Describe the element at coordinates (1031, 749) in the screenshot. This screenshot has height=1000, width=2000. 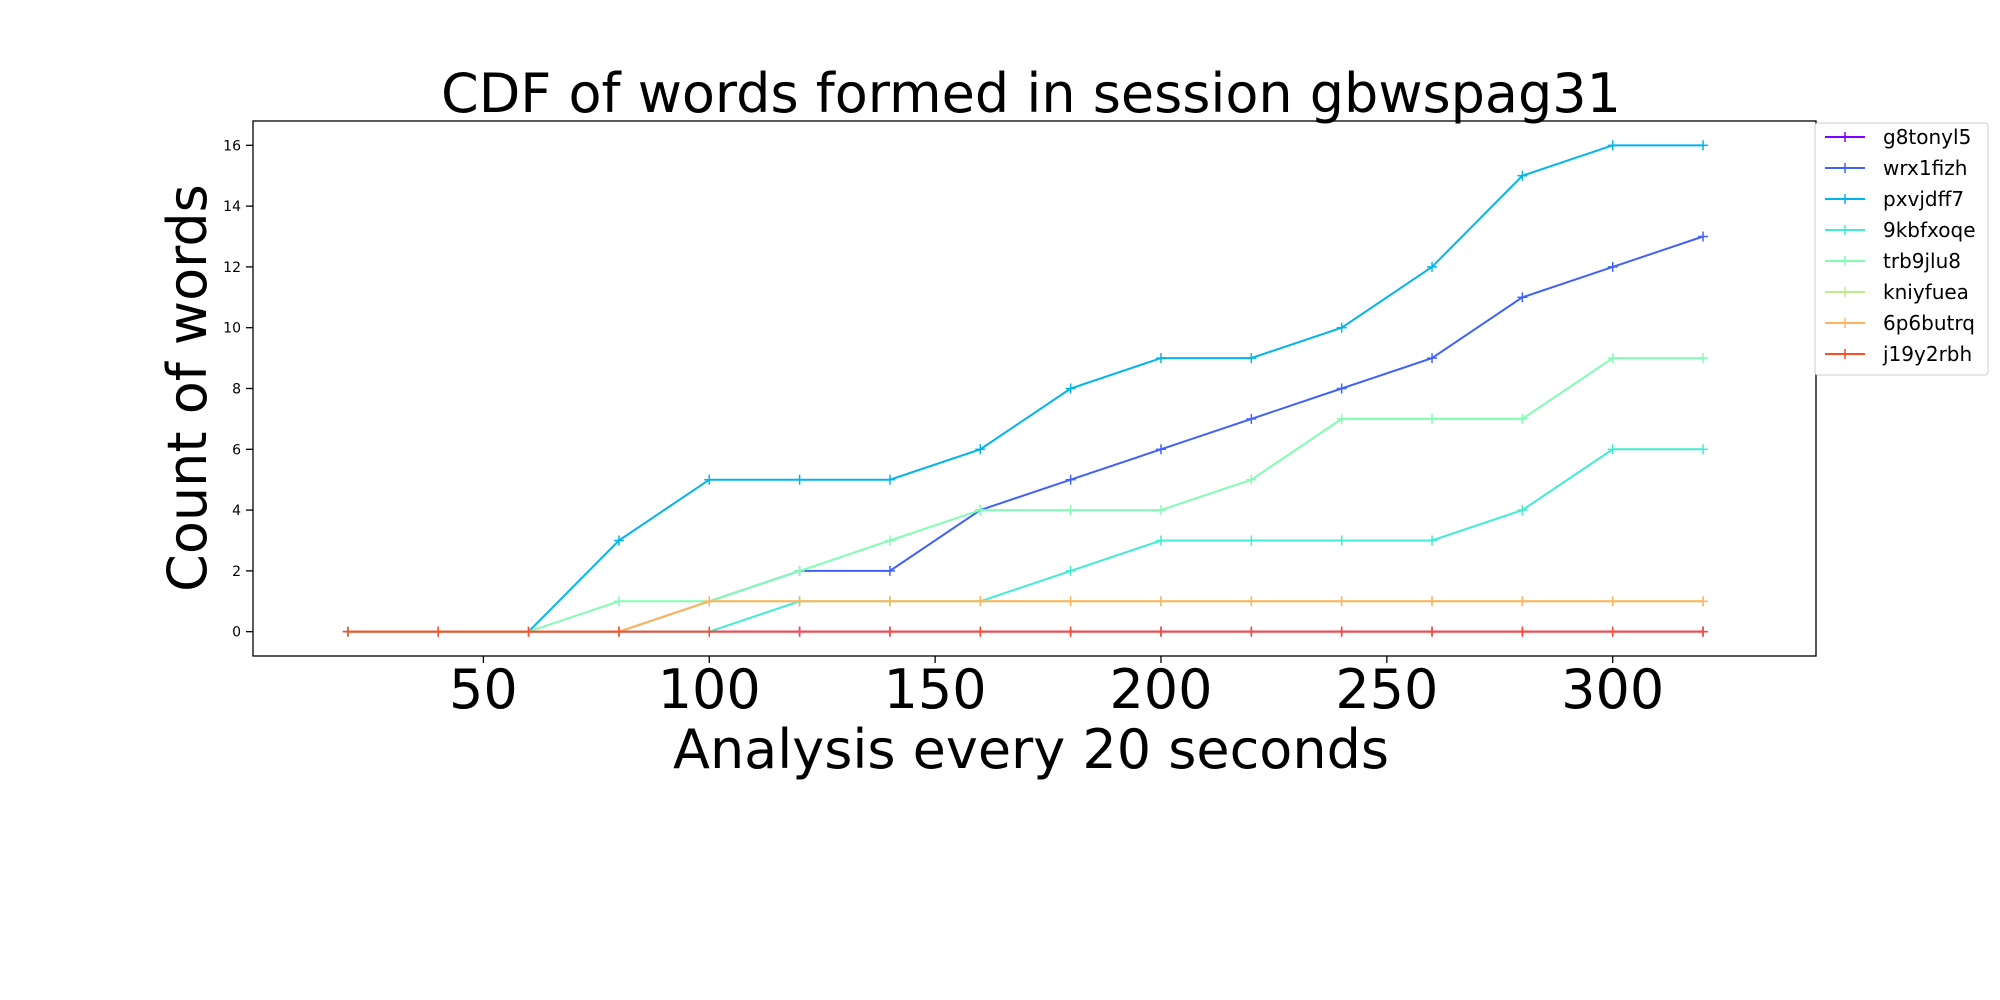
I see `x-axis-label: Analysis every 20 seconds` at that location.